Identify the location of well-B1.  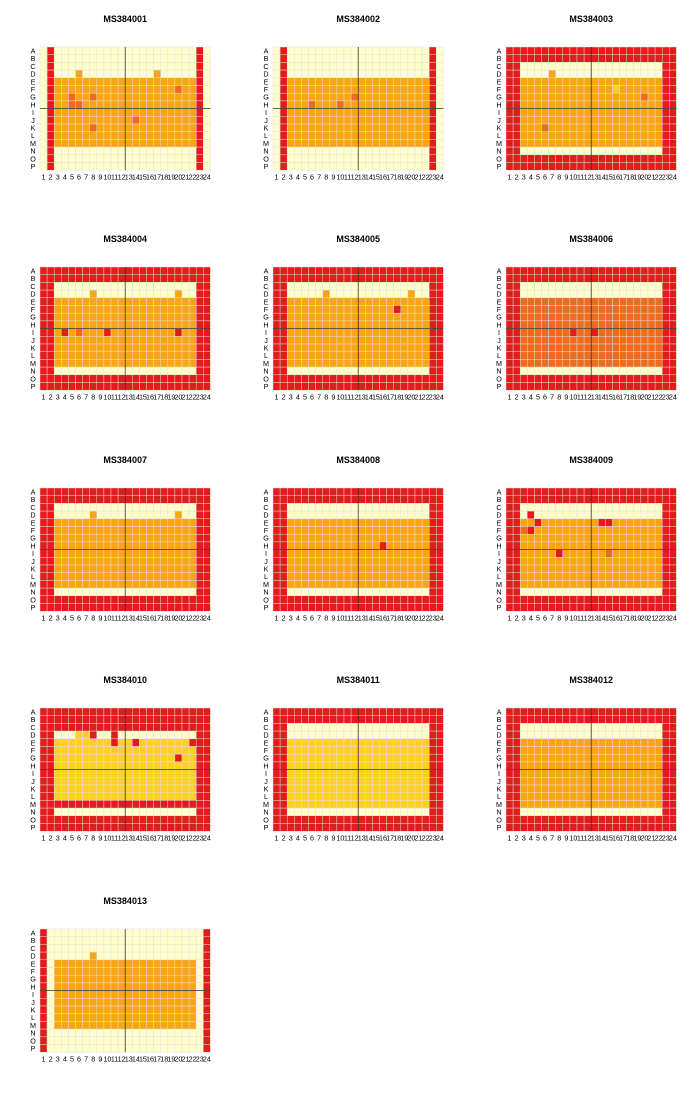
(509, 719).